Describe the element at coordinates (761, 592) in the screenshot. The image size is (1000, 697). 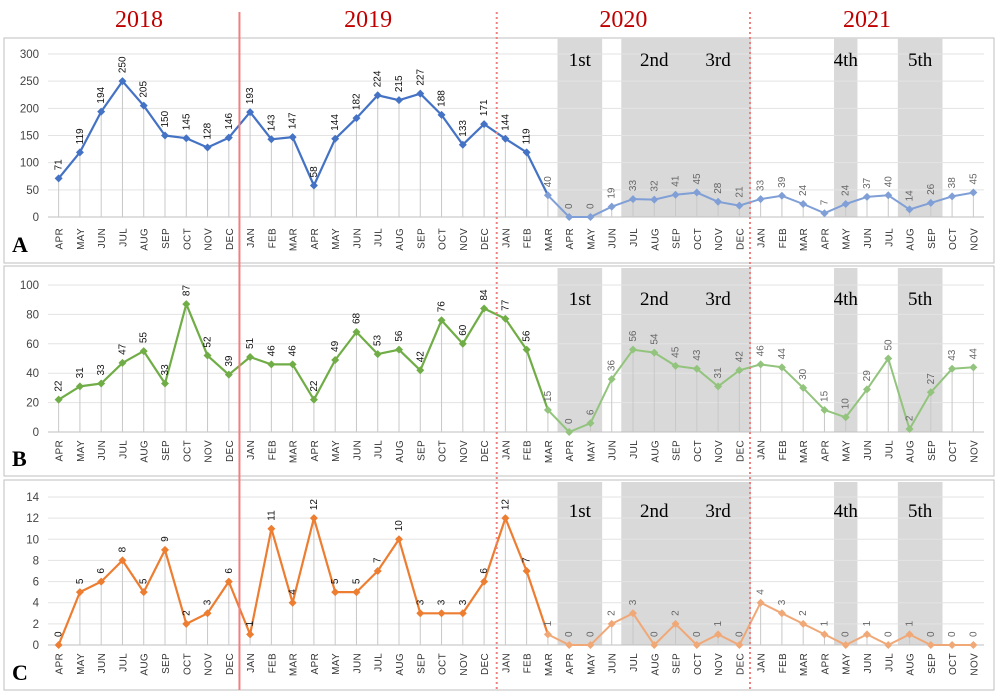
I see `data-label: 4` at that location.